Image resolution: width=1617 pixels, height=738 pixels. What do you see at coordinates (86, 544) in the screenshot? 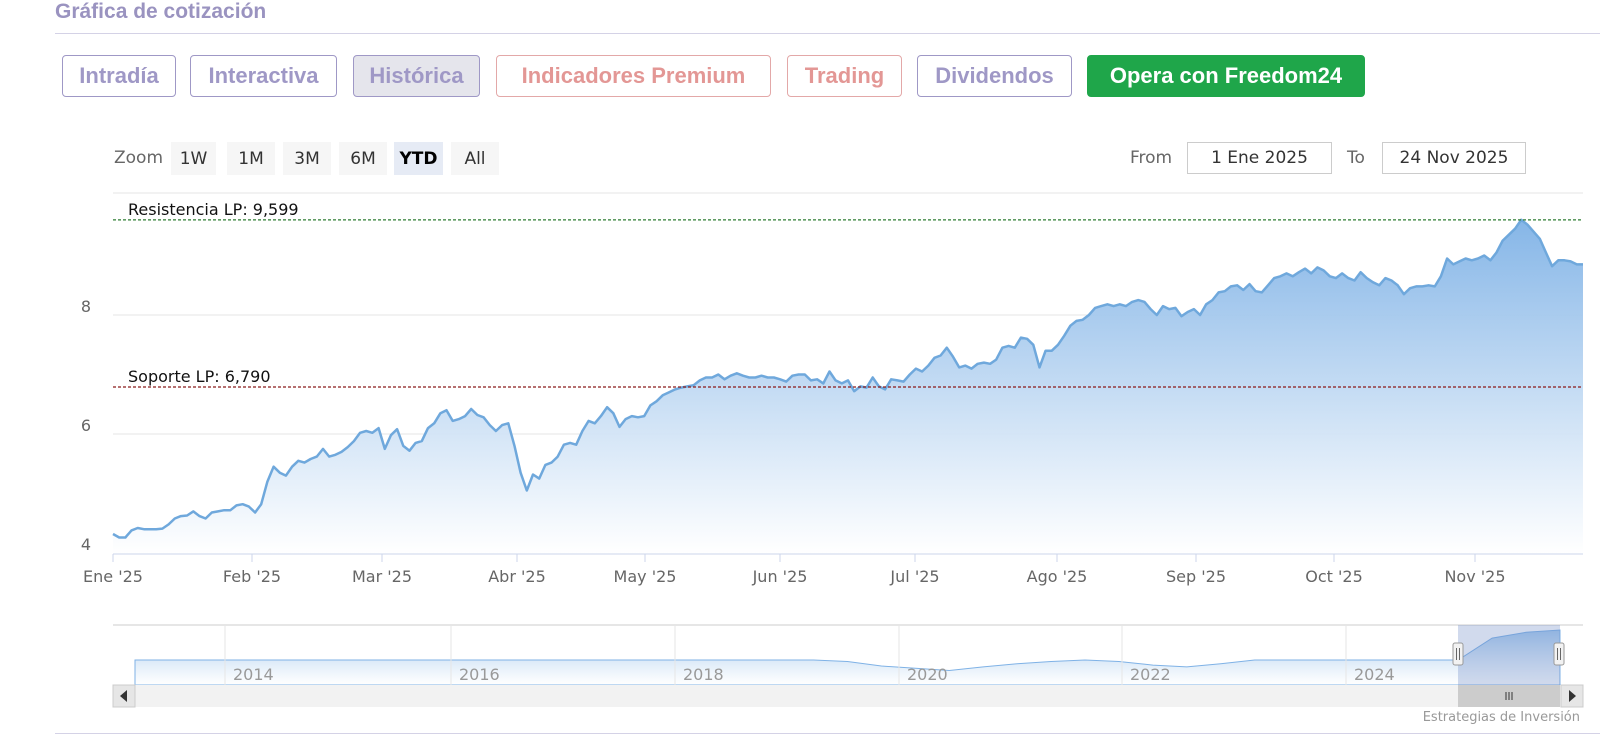
I see `y-tick-label: 4` at bounding box center [86, 544].